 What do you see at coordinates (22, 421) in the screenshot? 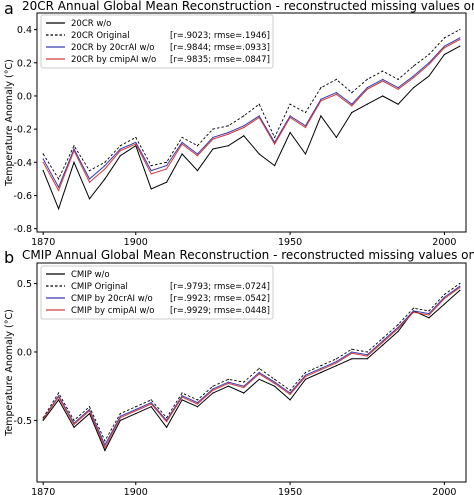
I see `y-tick-label: -0.5` at bounding box center [22, 421].